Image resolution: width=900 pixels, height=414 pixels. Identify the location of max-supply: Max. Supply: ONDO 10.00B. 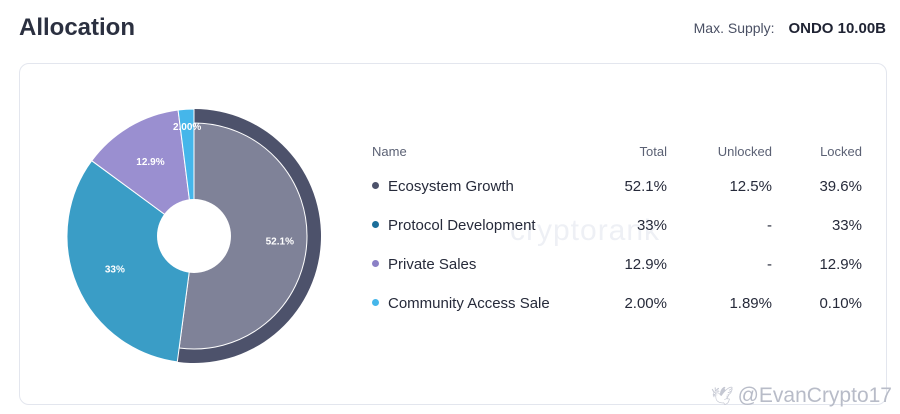
(790, 28).